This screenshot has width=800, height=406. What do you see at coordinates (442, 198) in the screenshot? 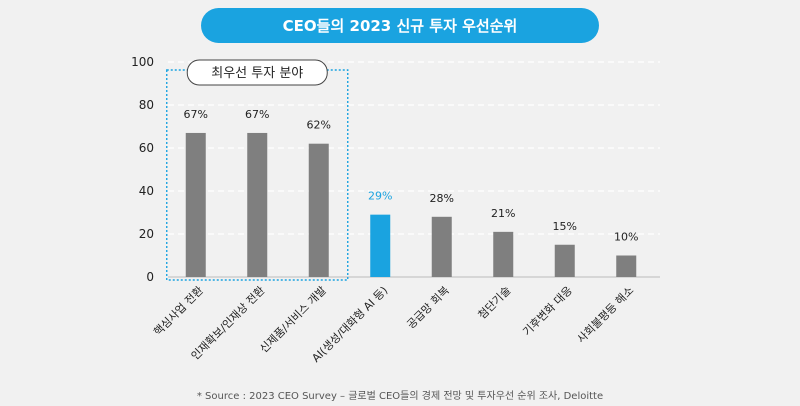
I see `data-label: 28%` at bounding box center [442, 198].